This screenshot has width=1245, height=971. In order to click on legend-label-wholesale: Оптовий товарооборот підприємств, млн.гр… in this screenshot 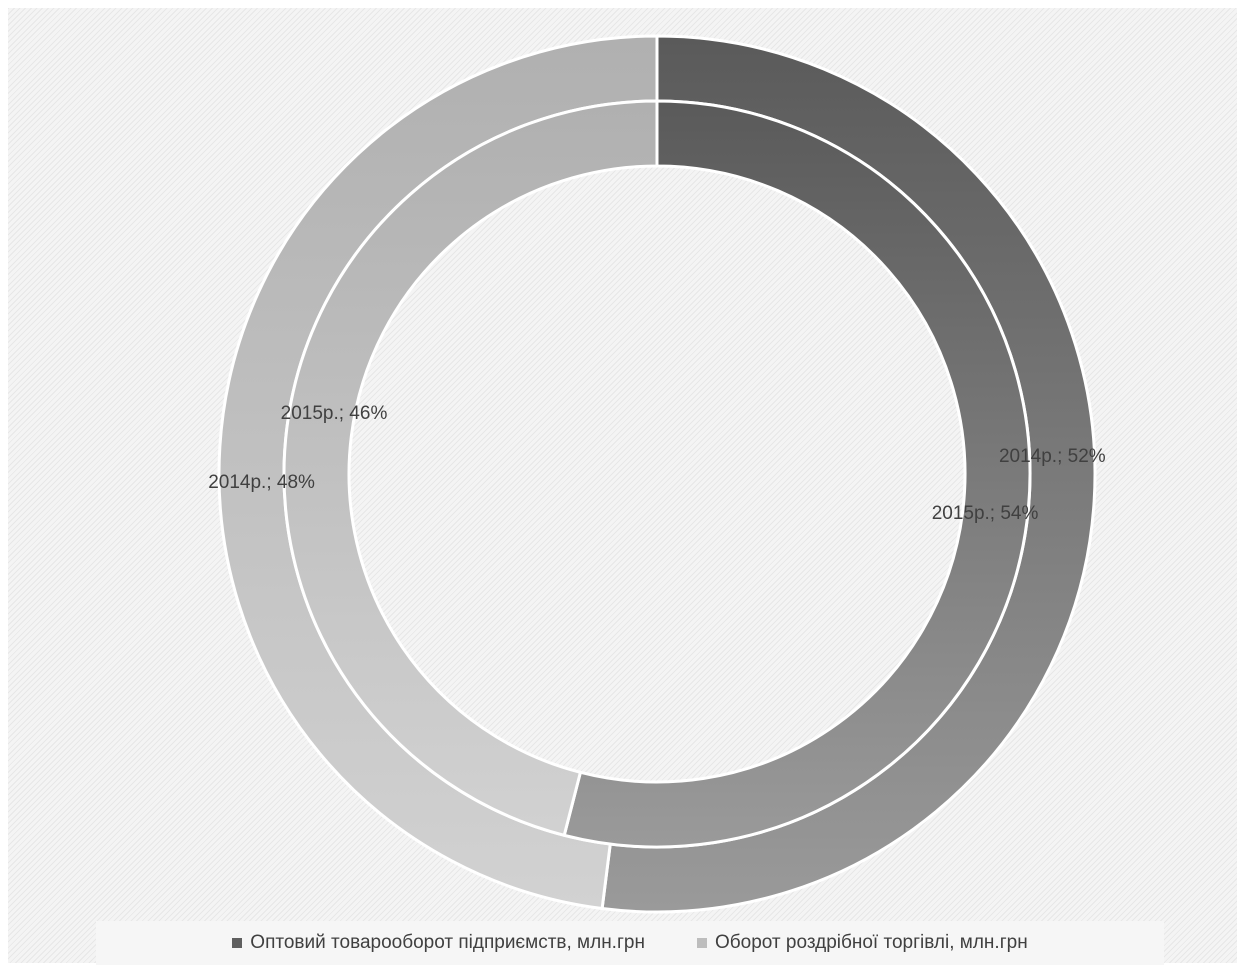, I will do `click(447, 942)`.